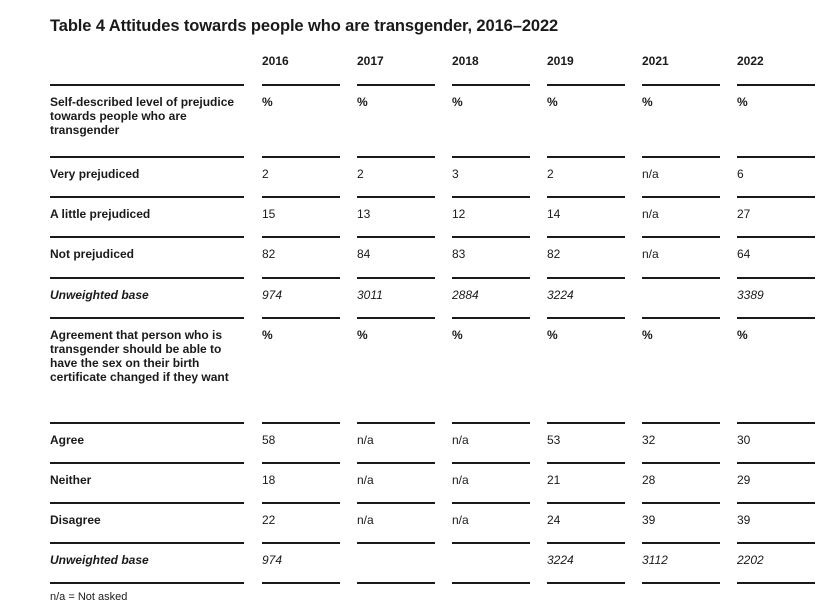 The height and width of the screenshot is (603, 826). What do you see at coordinates (95, 174) in the screenshot?
I see `row-label: Very prejudiced` at bounding box center [95, 174].